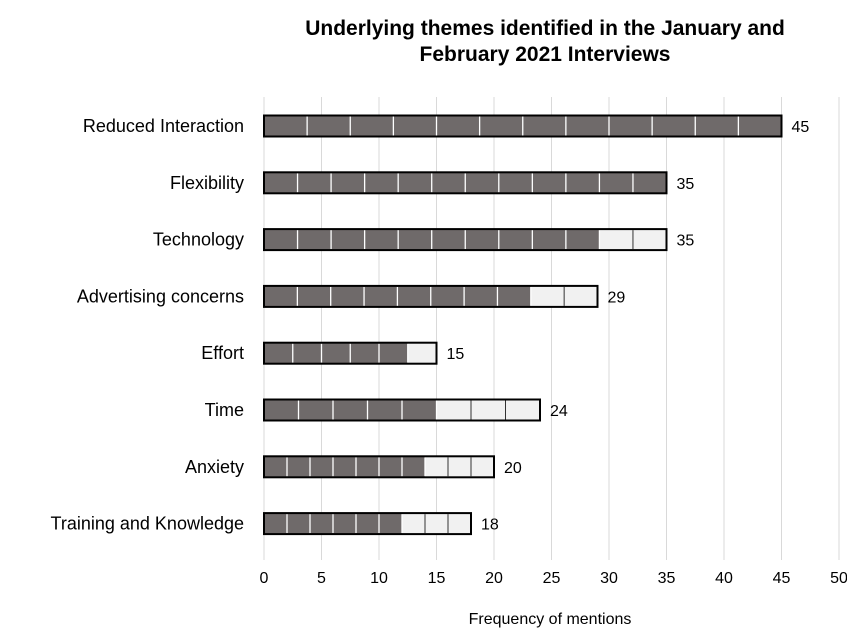 This screenshot has height=632, width=847. What do you see at coordinates (147, 524) in the screenshot?
I see `category-label: Training and Knowledge` at bounding box center [147, 524].